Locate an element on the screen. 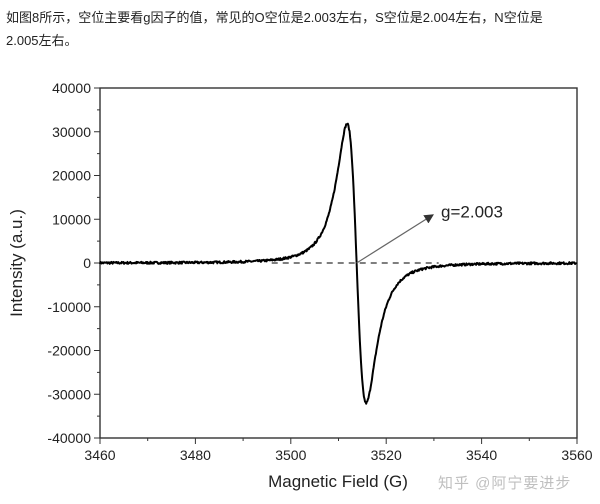 This screenshot has height=504, width=600. caption-line-2: 2.005左右。 is located at coordinates (42, 40).